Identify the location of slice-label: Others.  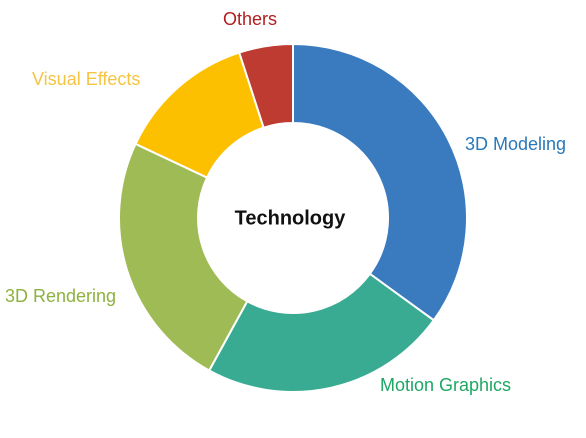
(250, 19).